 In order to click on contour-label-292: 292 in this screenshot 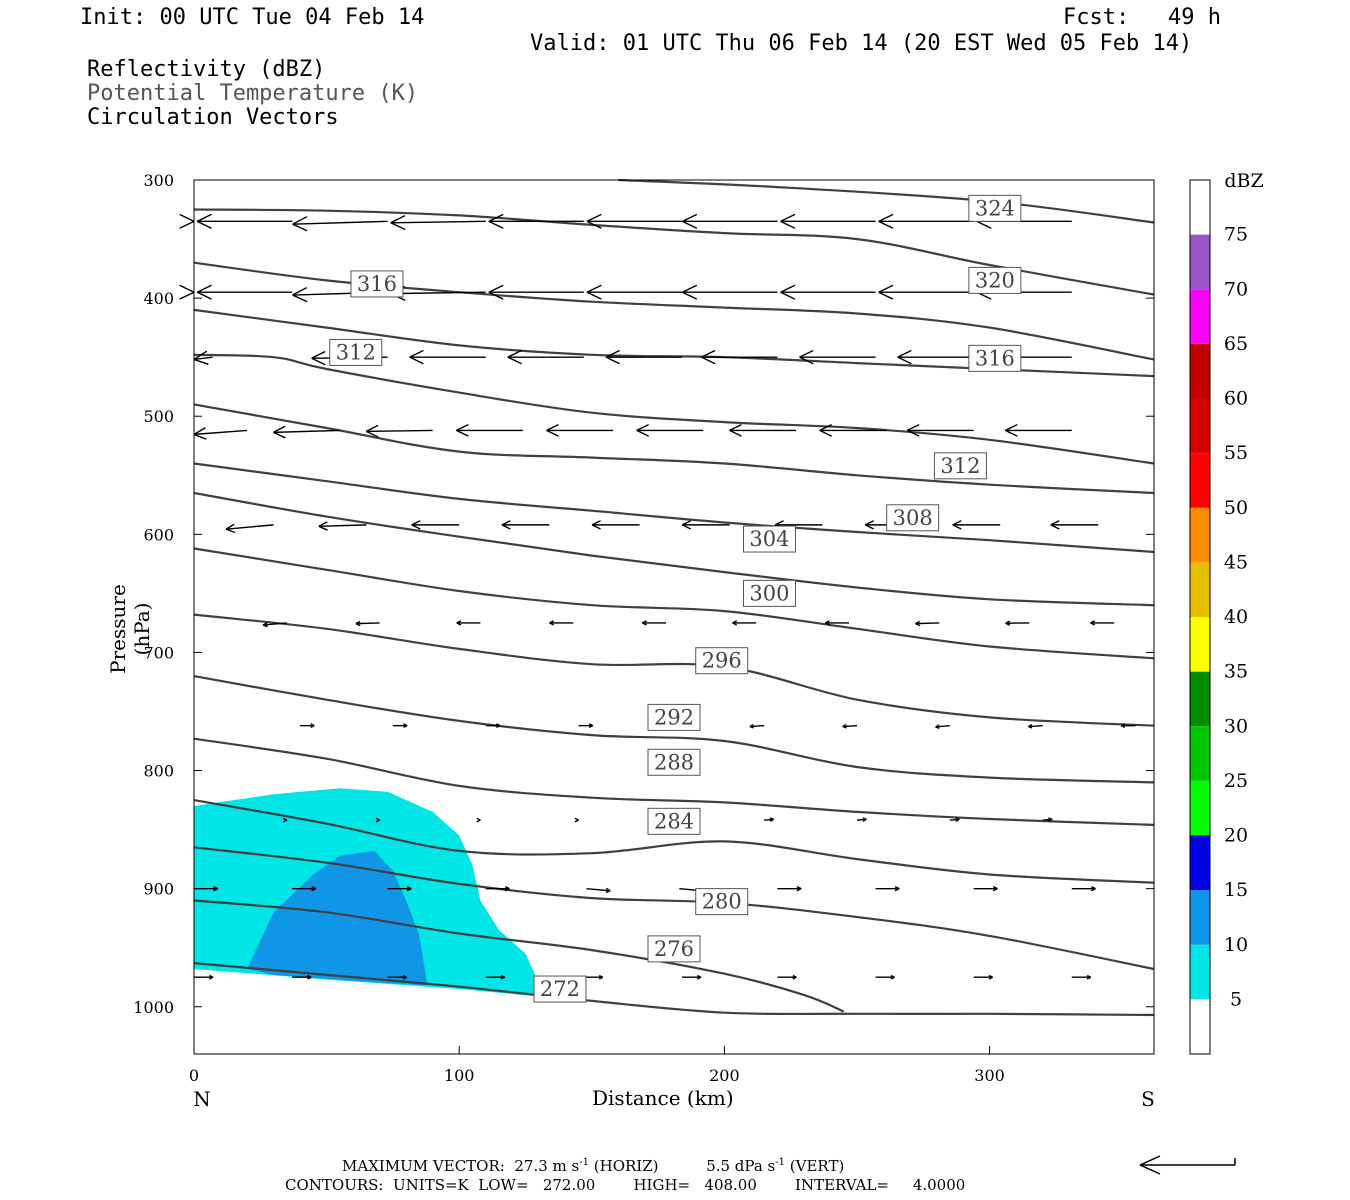, I will do `click(674, 717)`.